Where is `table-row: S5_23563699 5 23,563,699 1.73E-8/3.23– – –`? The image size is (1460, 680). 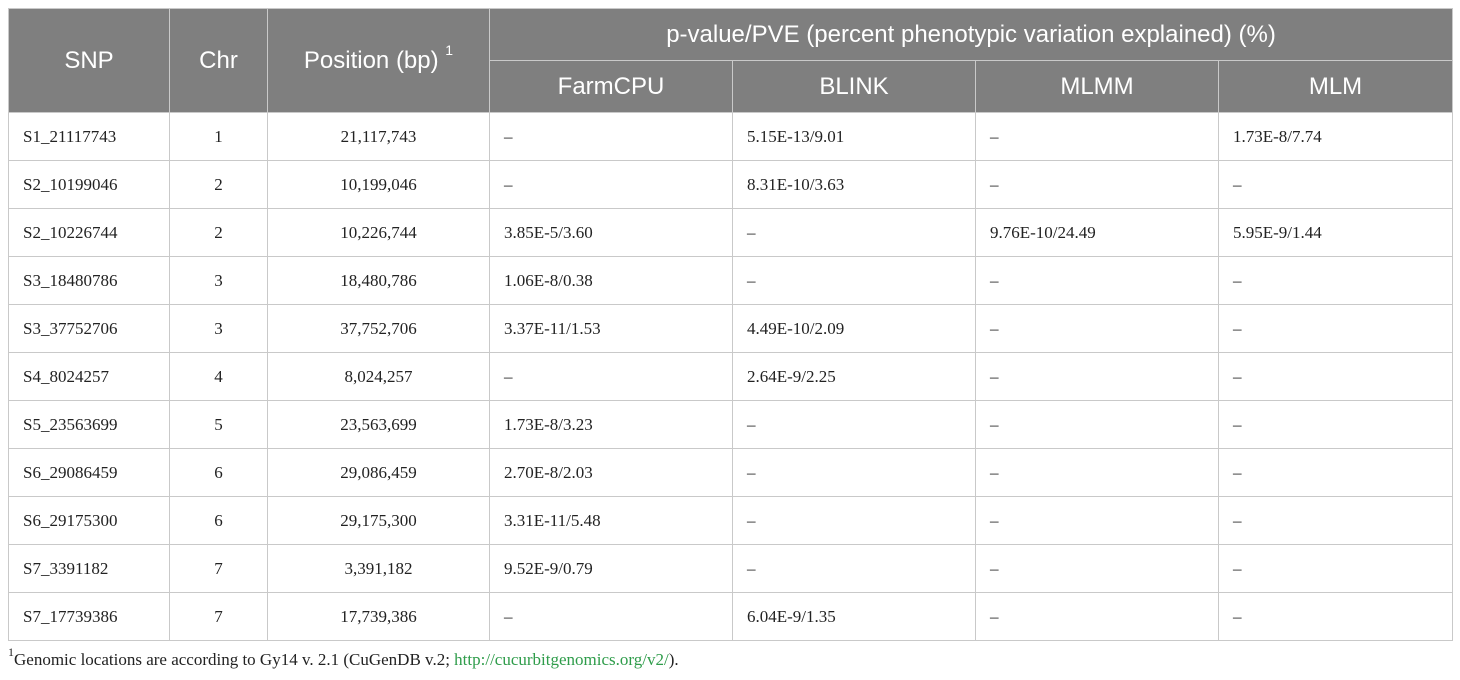
table-row: S5_23563699 5 23,563,699 1.73E-8/3.23– – – is located at coordinates (731, 424).